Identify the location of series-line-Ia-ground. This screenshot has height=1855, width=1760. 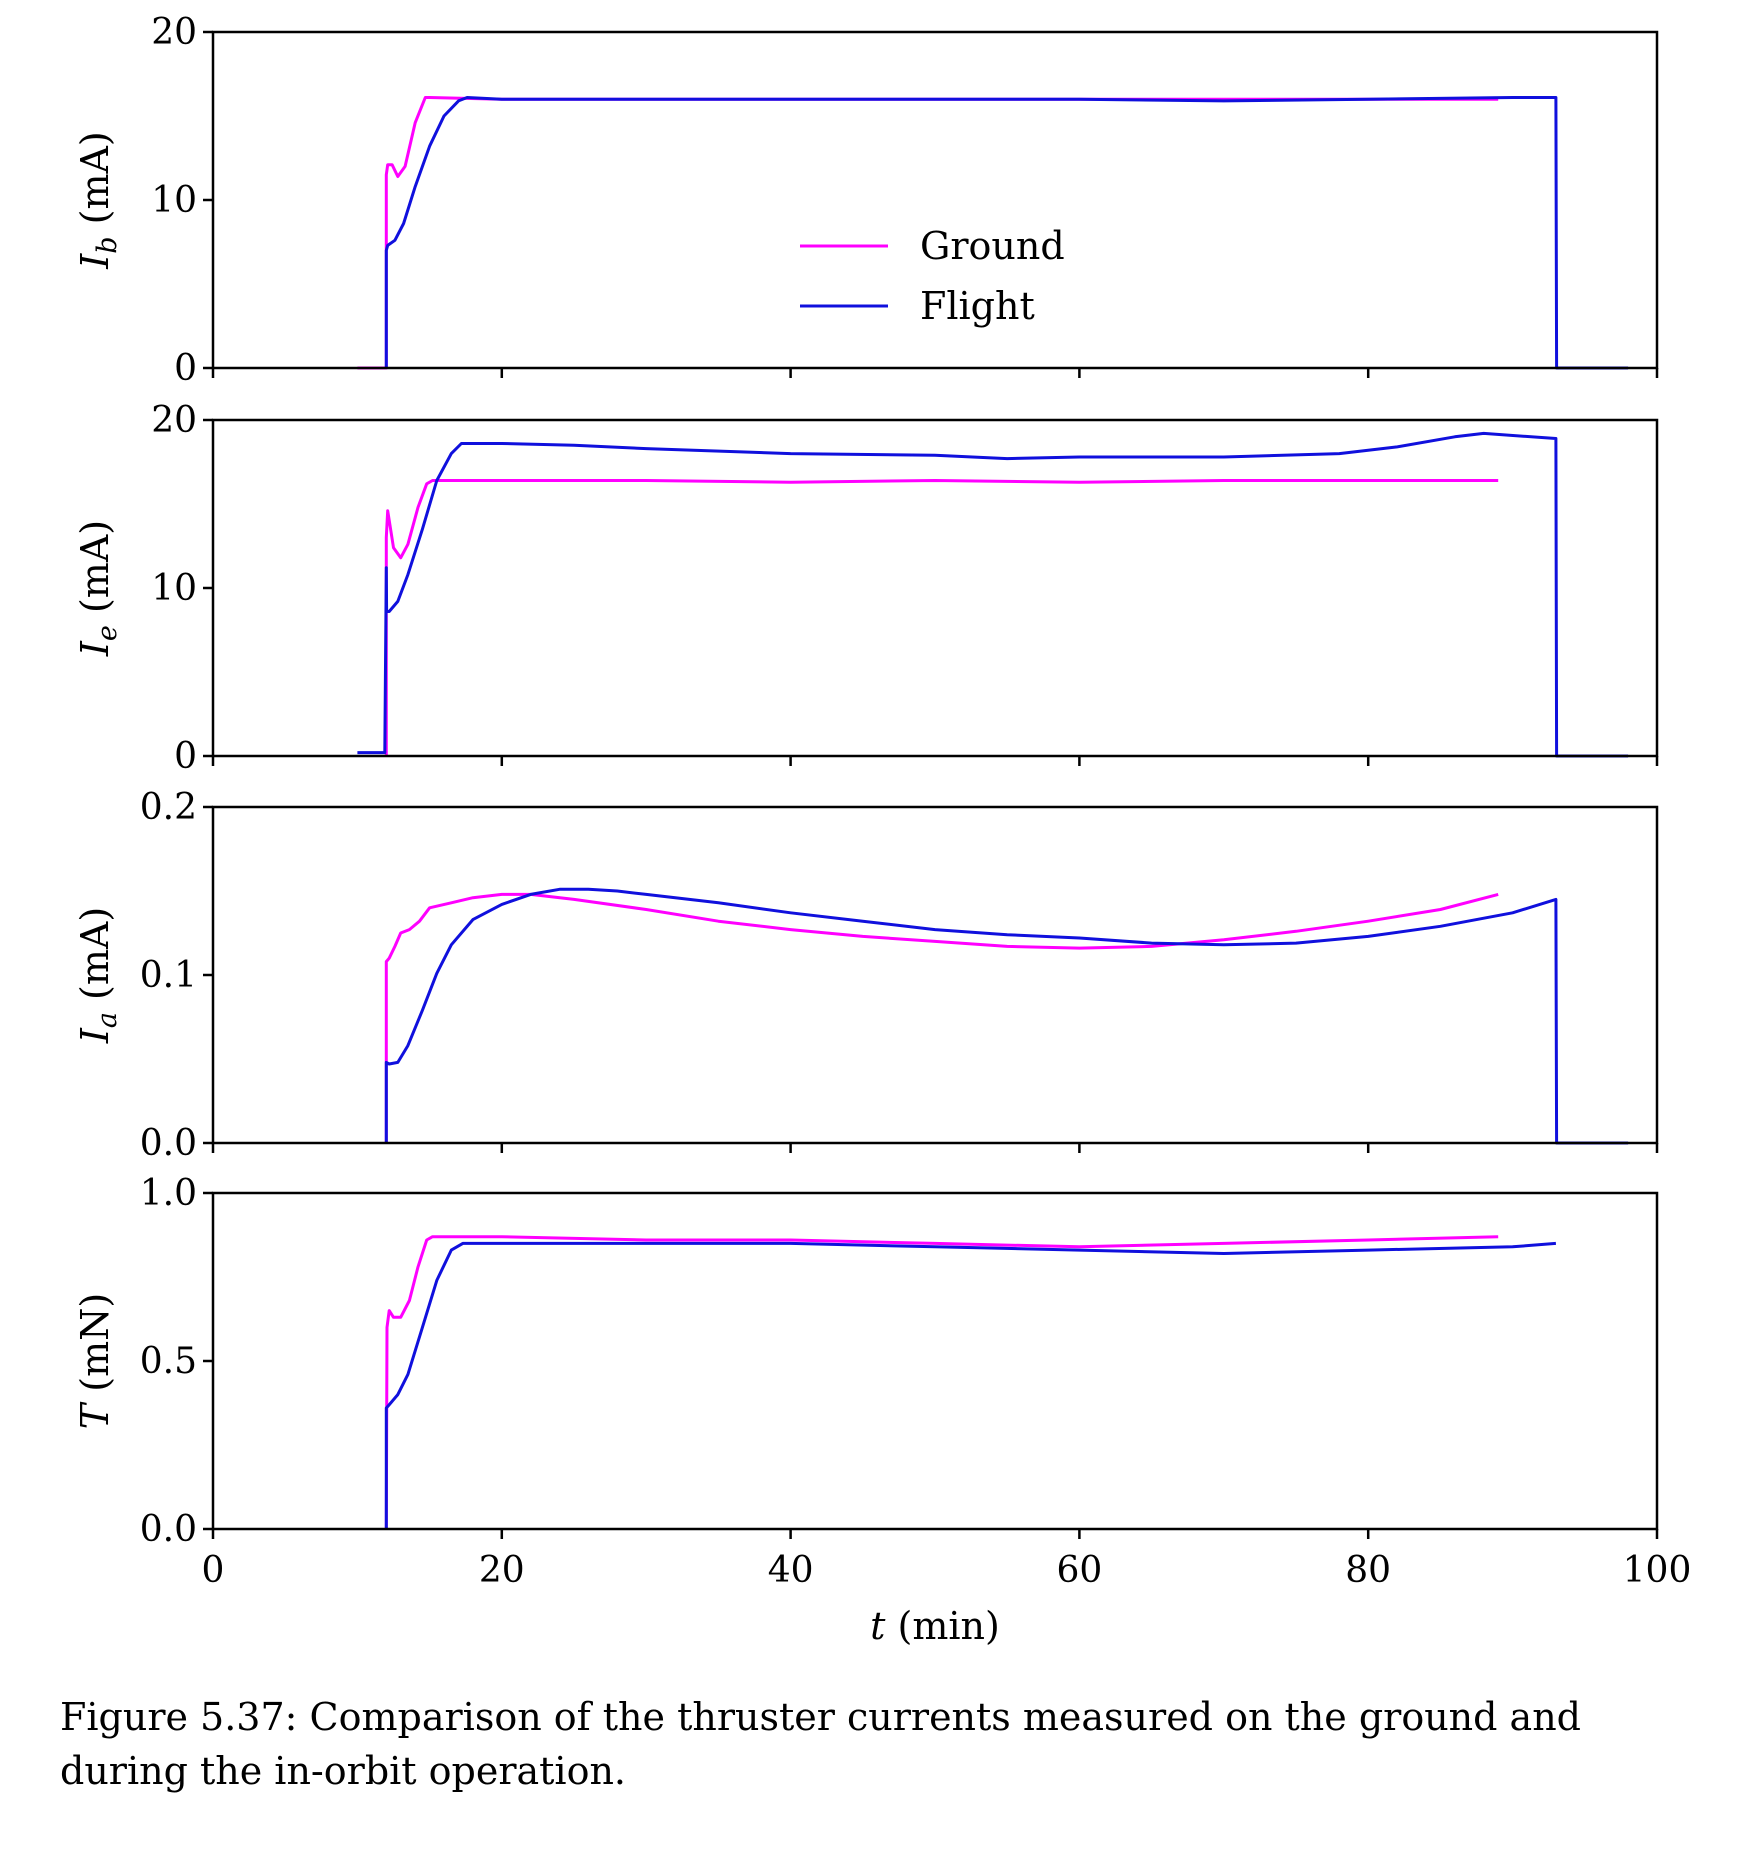
(941, 1017).